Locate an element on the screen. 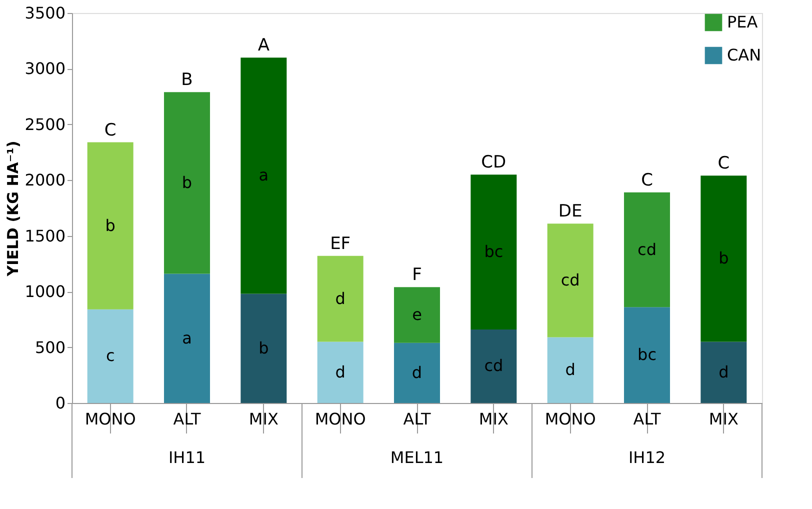 The image size is (812, 509). total-label: DE is located at coordinates (570, 212).